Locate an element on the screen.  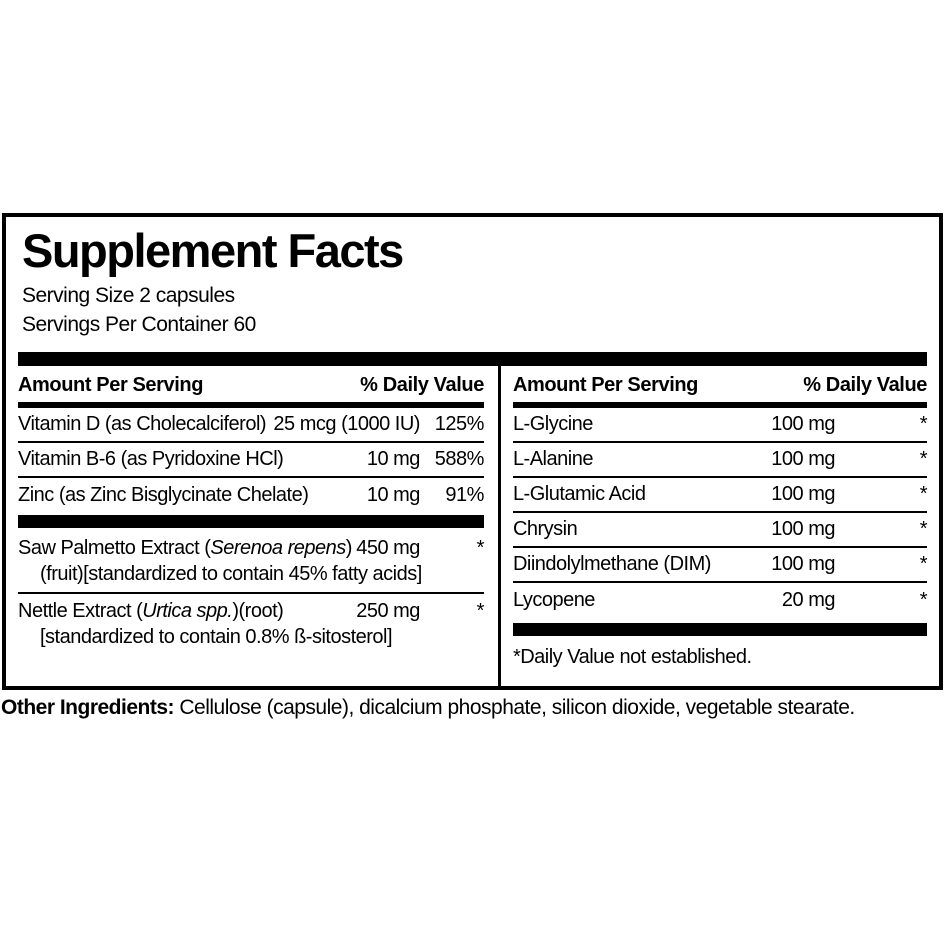
right-header-amount-label: Amount Per Serving is located at coordinates (605, 384).